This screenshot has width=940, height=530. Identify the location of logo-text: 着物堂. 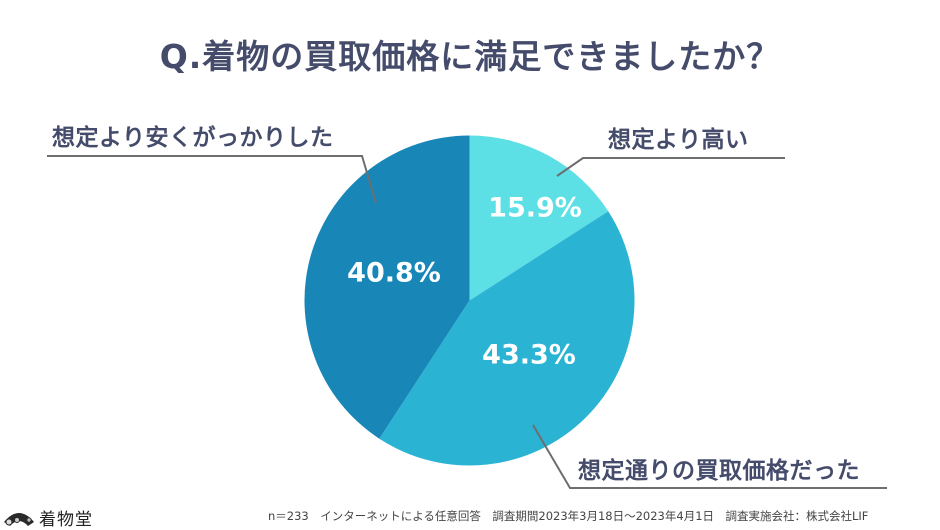
(66, 520).